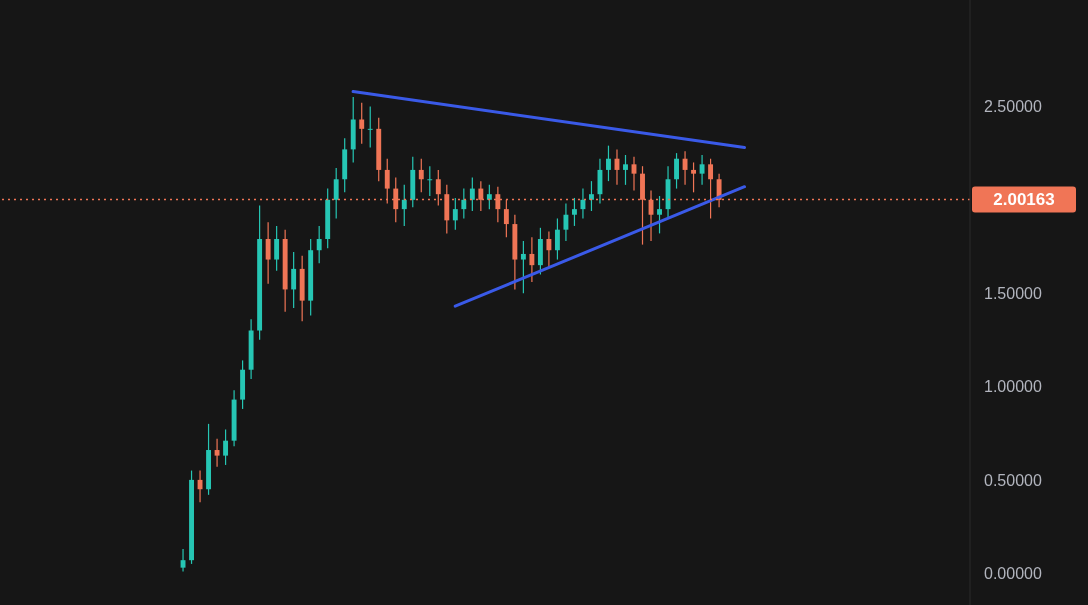 The width and height of the screenshot is (1088, 605). I want to click on y-tick-label: 1.00000, so click(1013, 387).